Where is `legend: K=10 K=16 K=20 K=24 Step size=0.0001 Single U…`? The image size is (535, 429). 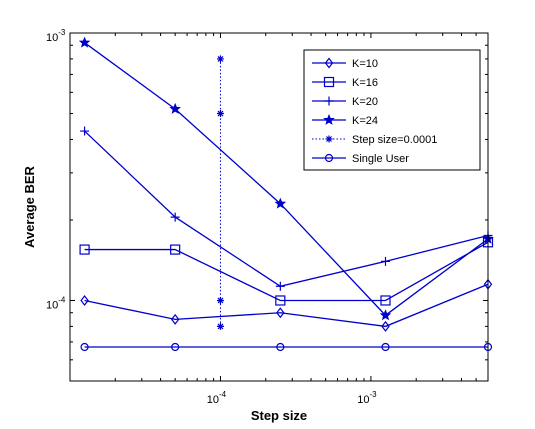 legend: K=10 K=16 K=20 K=24 Step size=0.0001 Single U… is located at coordinates (392, 110).